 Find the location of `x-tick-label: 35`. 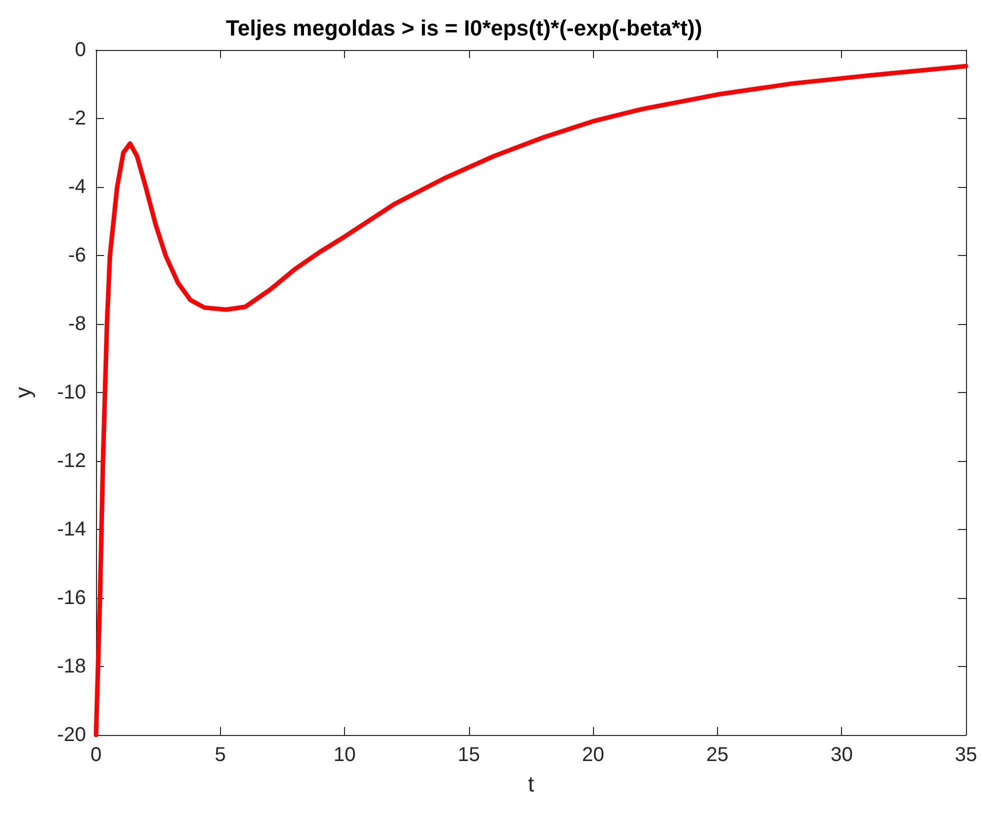

x-tick-label: 35 is located at coordinates (966, 755).